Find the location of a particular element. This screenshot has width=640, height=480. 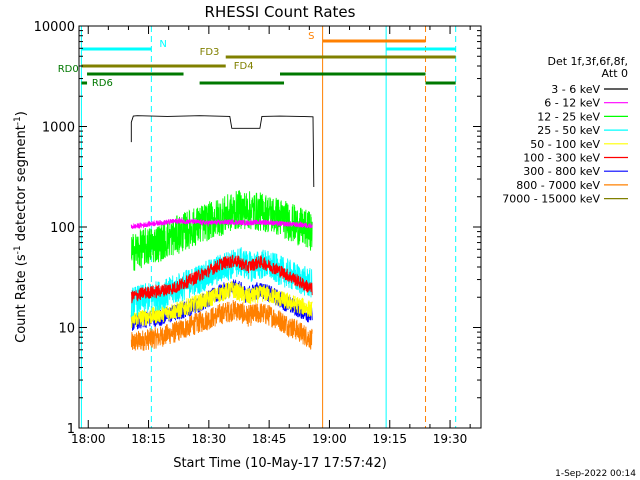

x-axis-label: Start Time (10-May-17 17:57:42) is located at coordinates (280, 463).